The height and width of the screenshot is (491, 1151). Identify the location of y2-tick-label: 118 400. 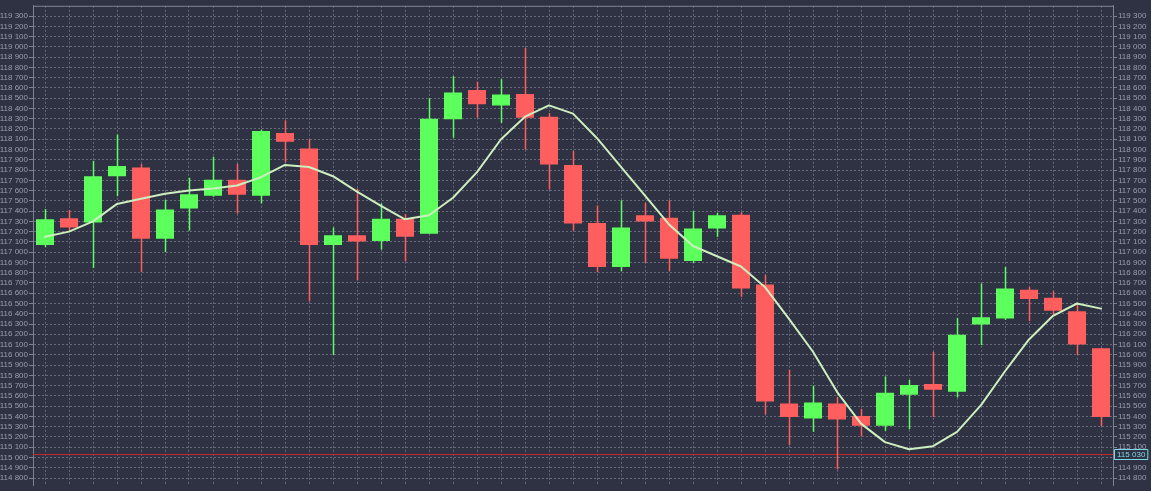
(1132, 108).